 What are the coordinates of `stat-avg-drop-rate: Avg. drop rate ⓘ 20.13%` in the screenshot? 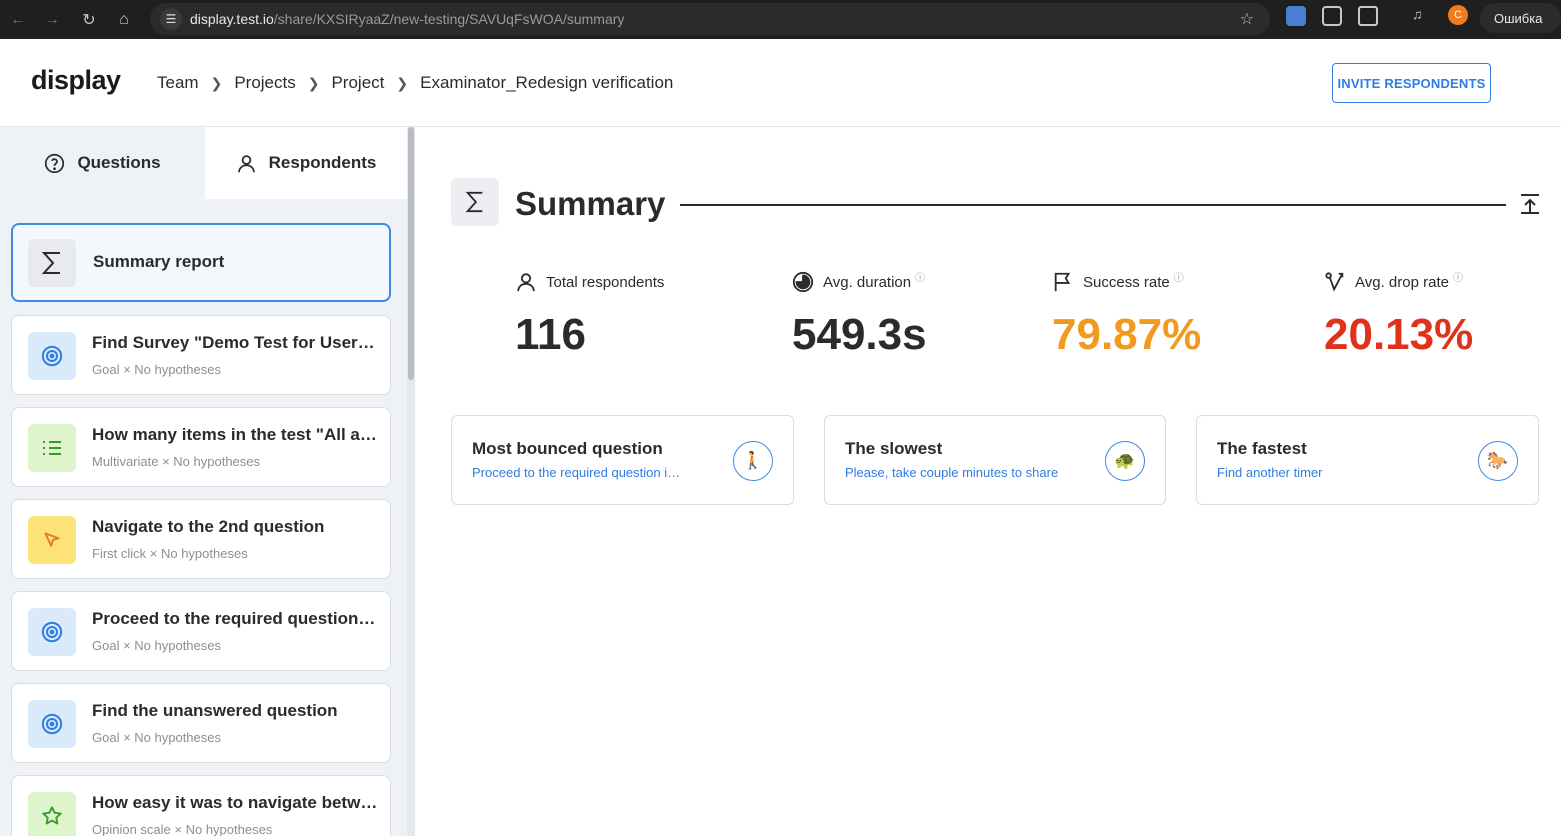 It's located at (1398, 315).